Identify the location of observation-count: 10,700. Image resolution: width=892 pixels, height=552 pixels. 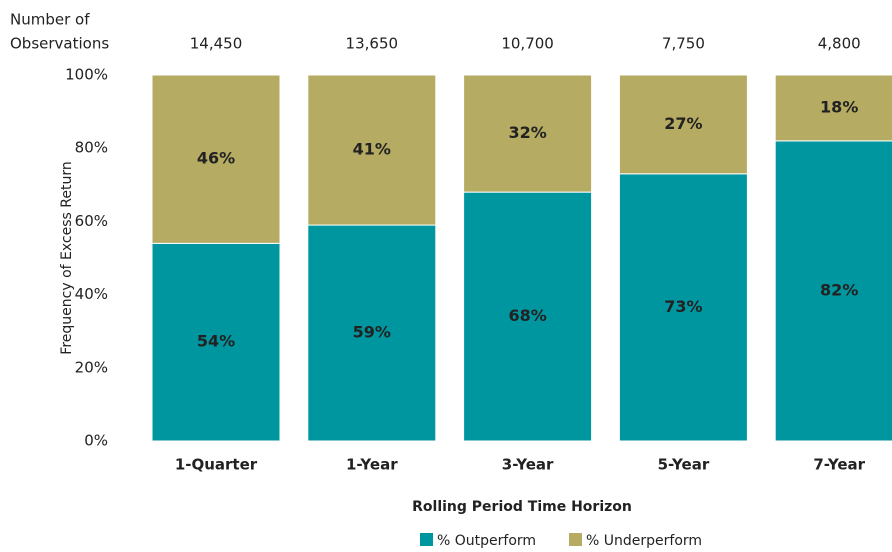
(527, 44).